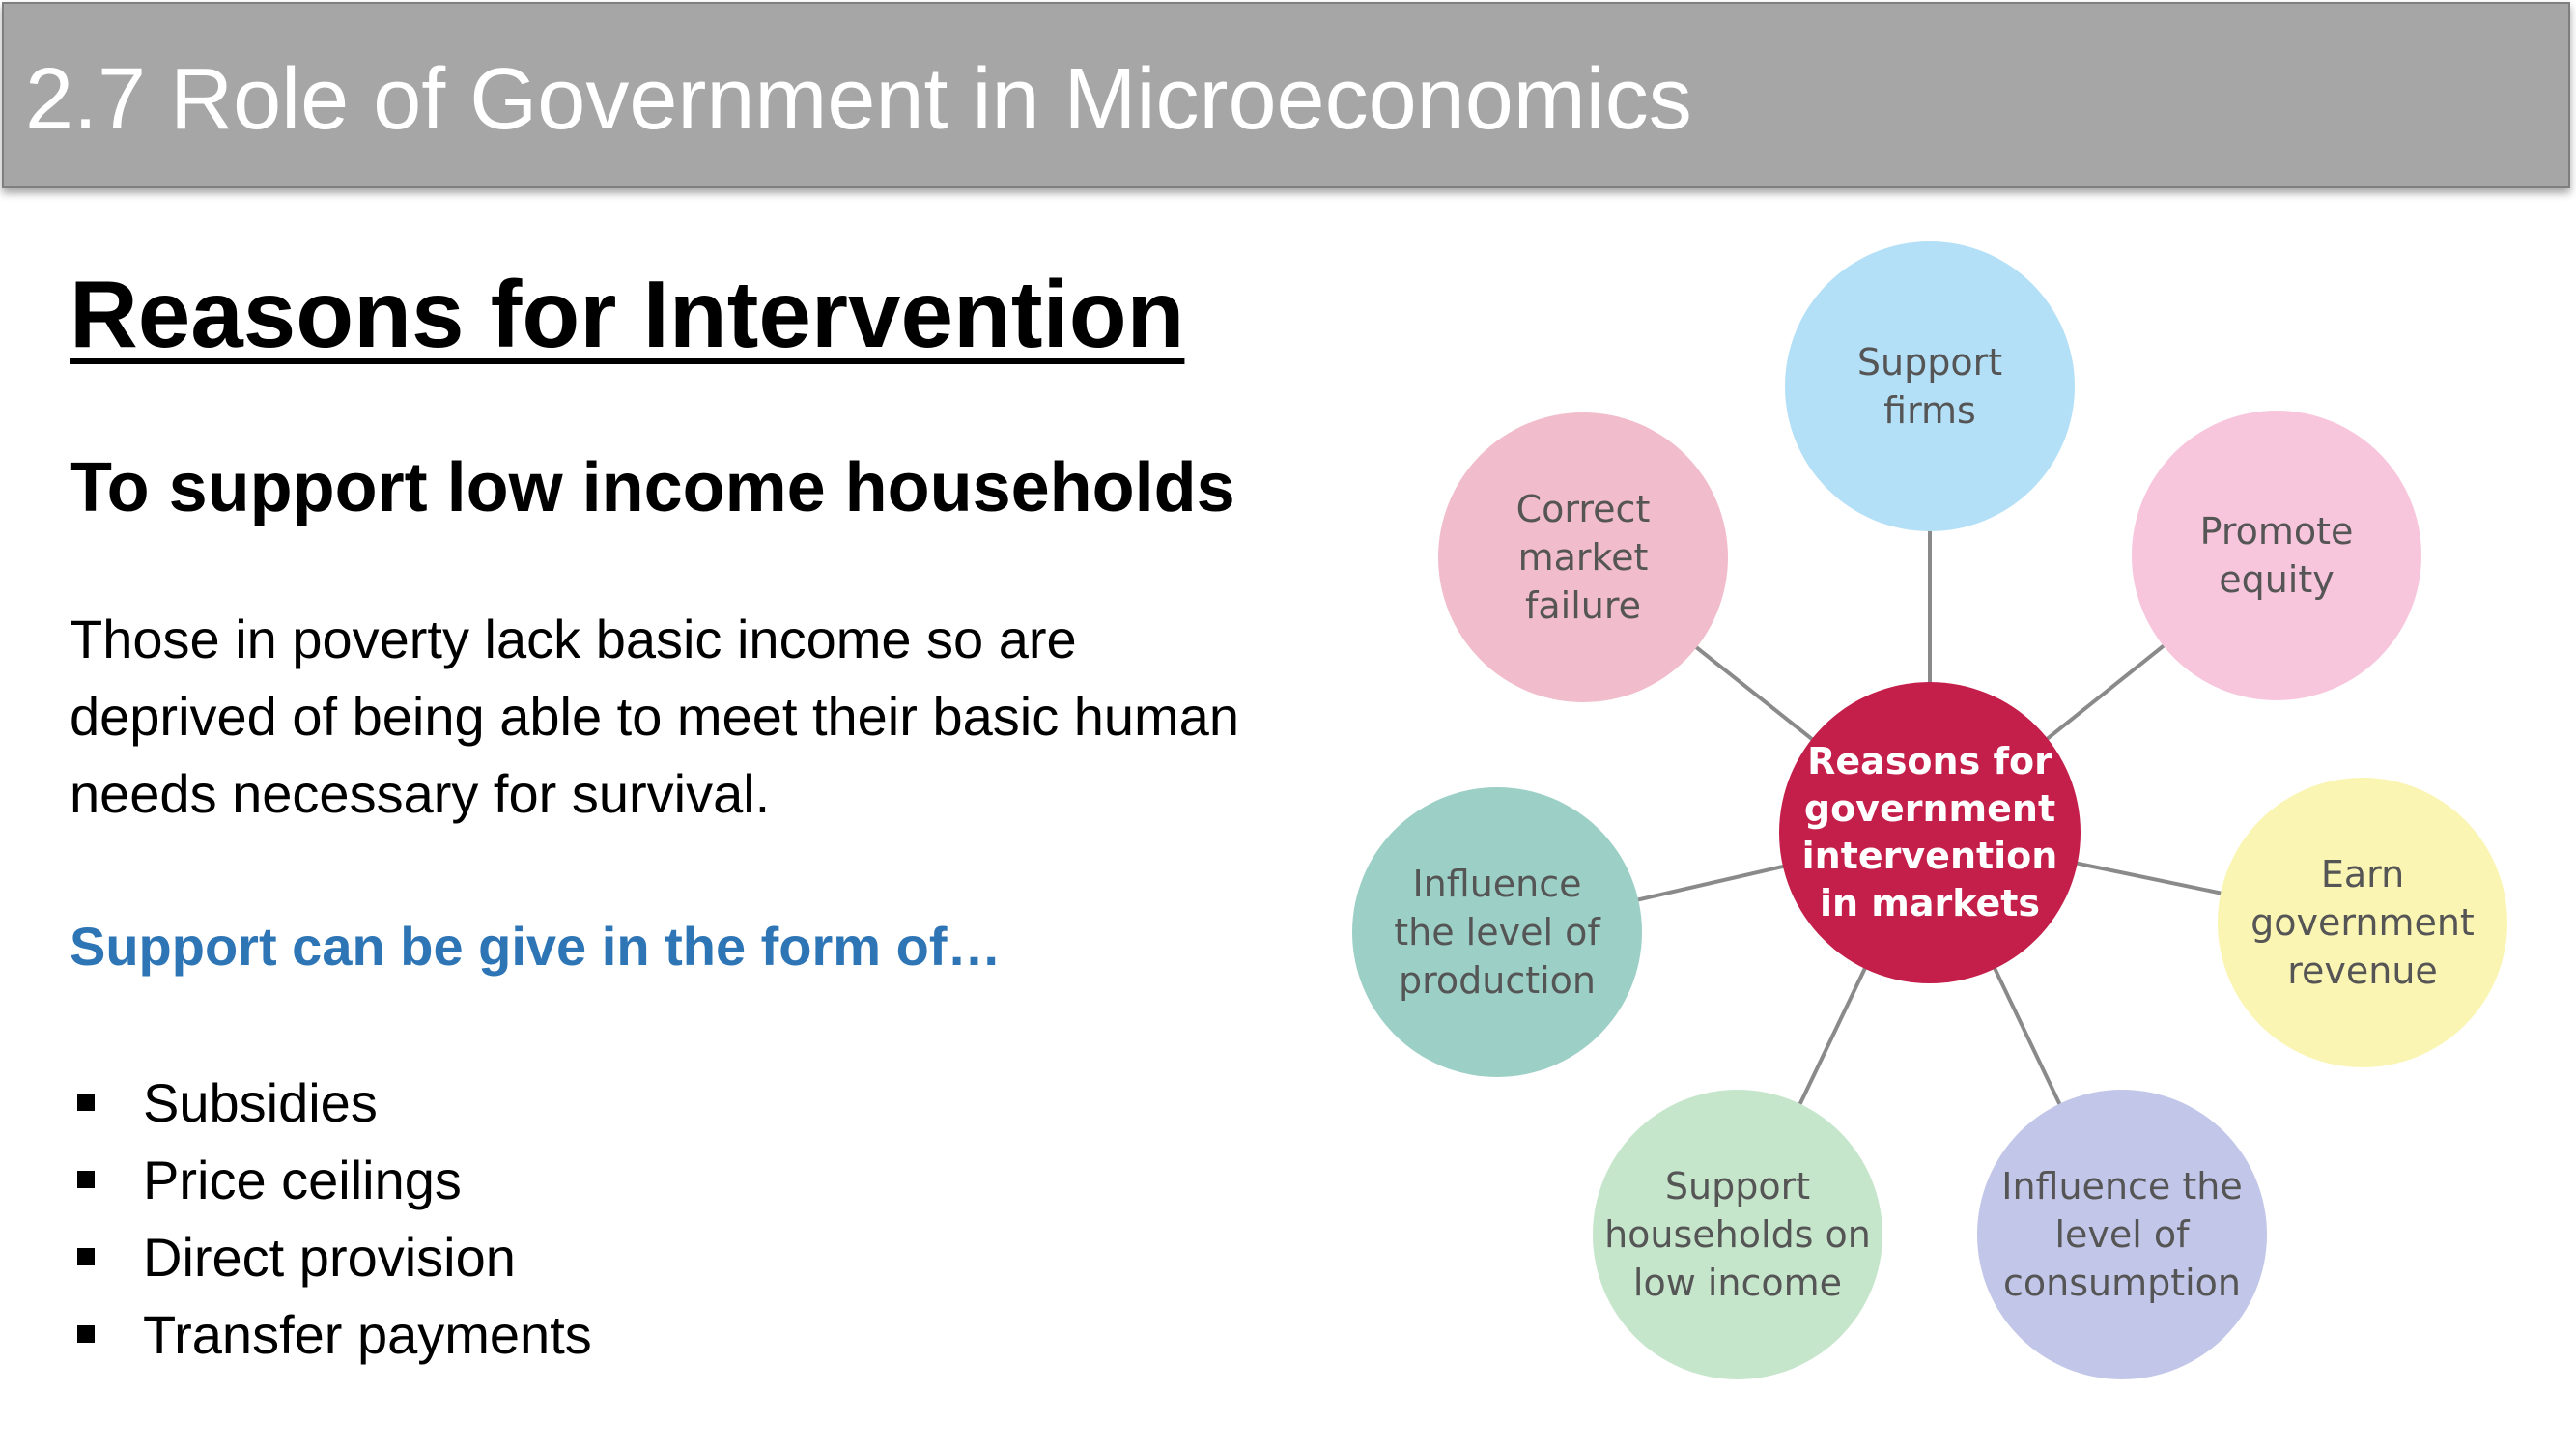 This screenshot has width=2576, height=1449. What do you see at coordinates (302, 1180) in the screenshot?
I see `list-item-text: Price ceilings` at bounding box center [302, 1180].